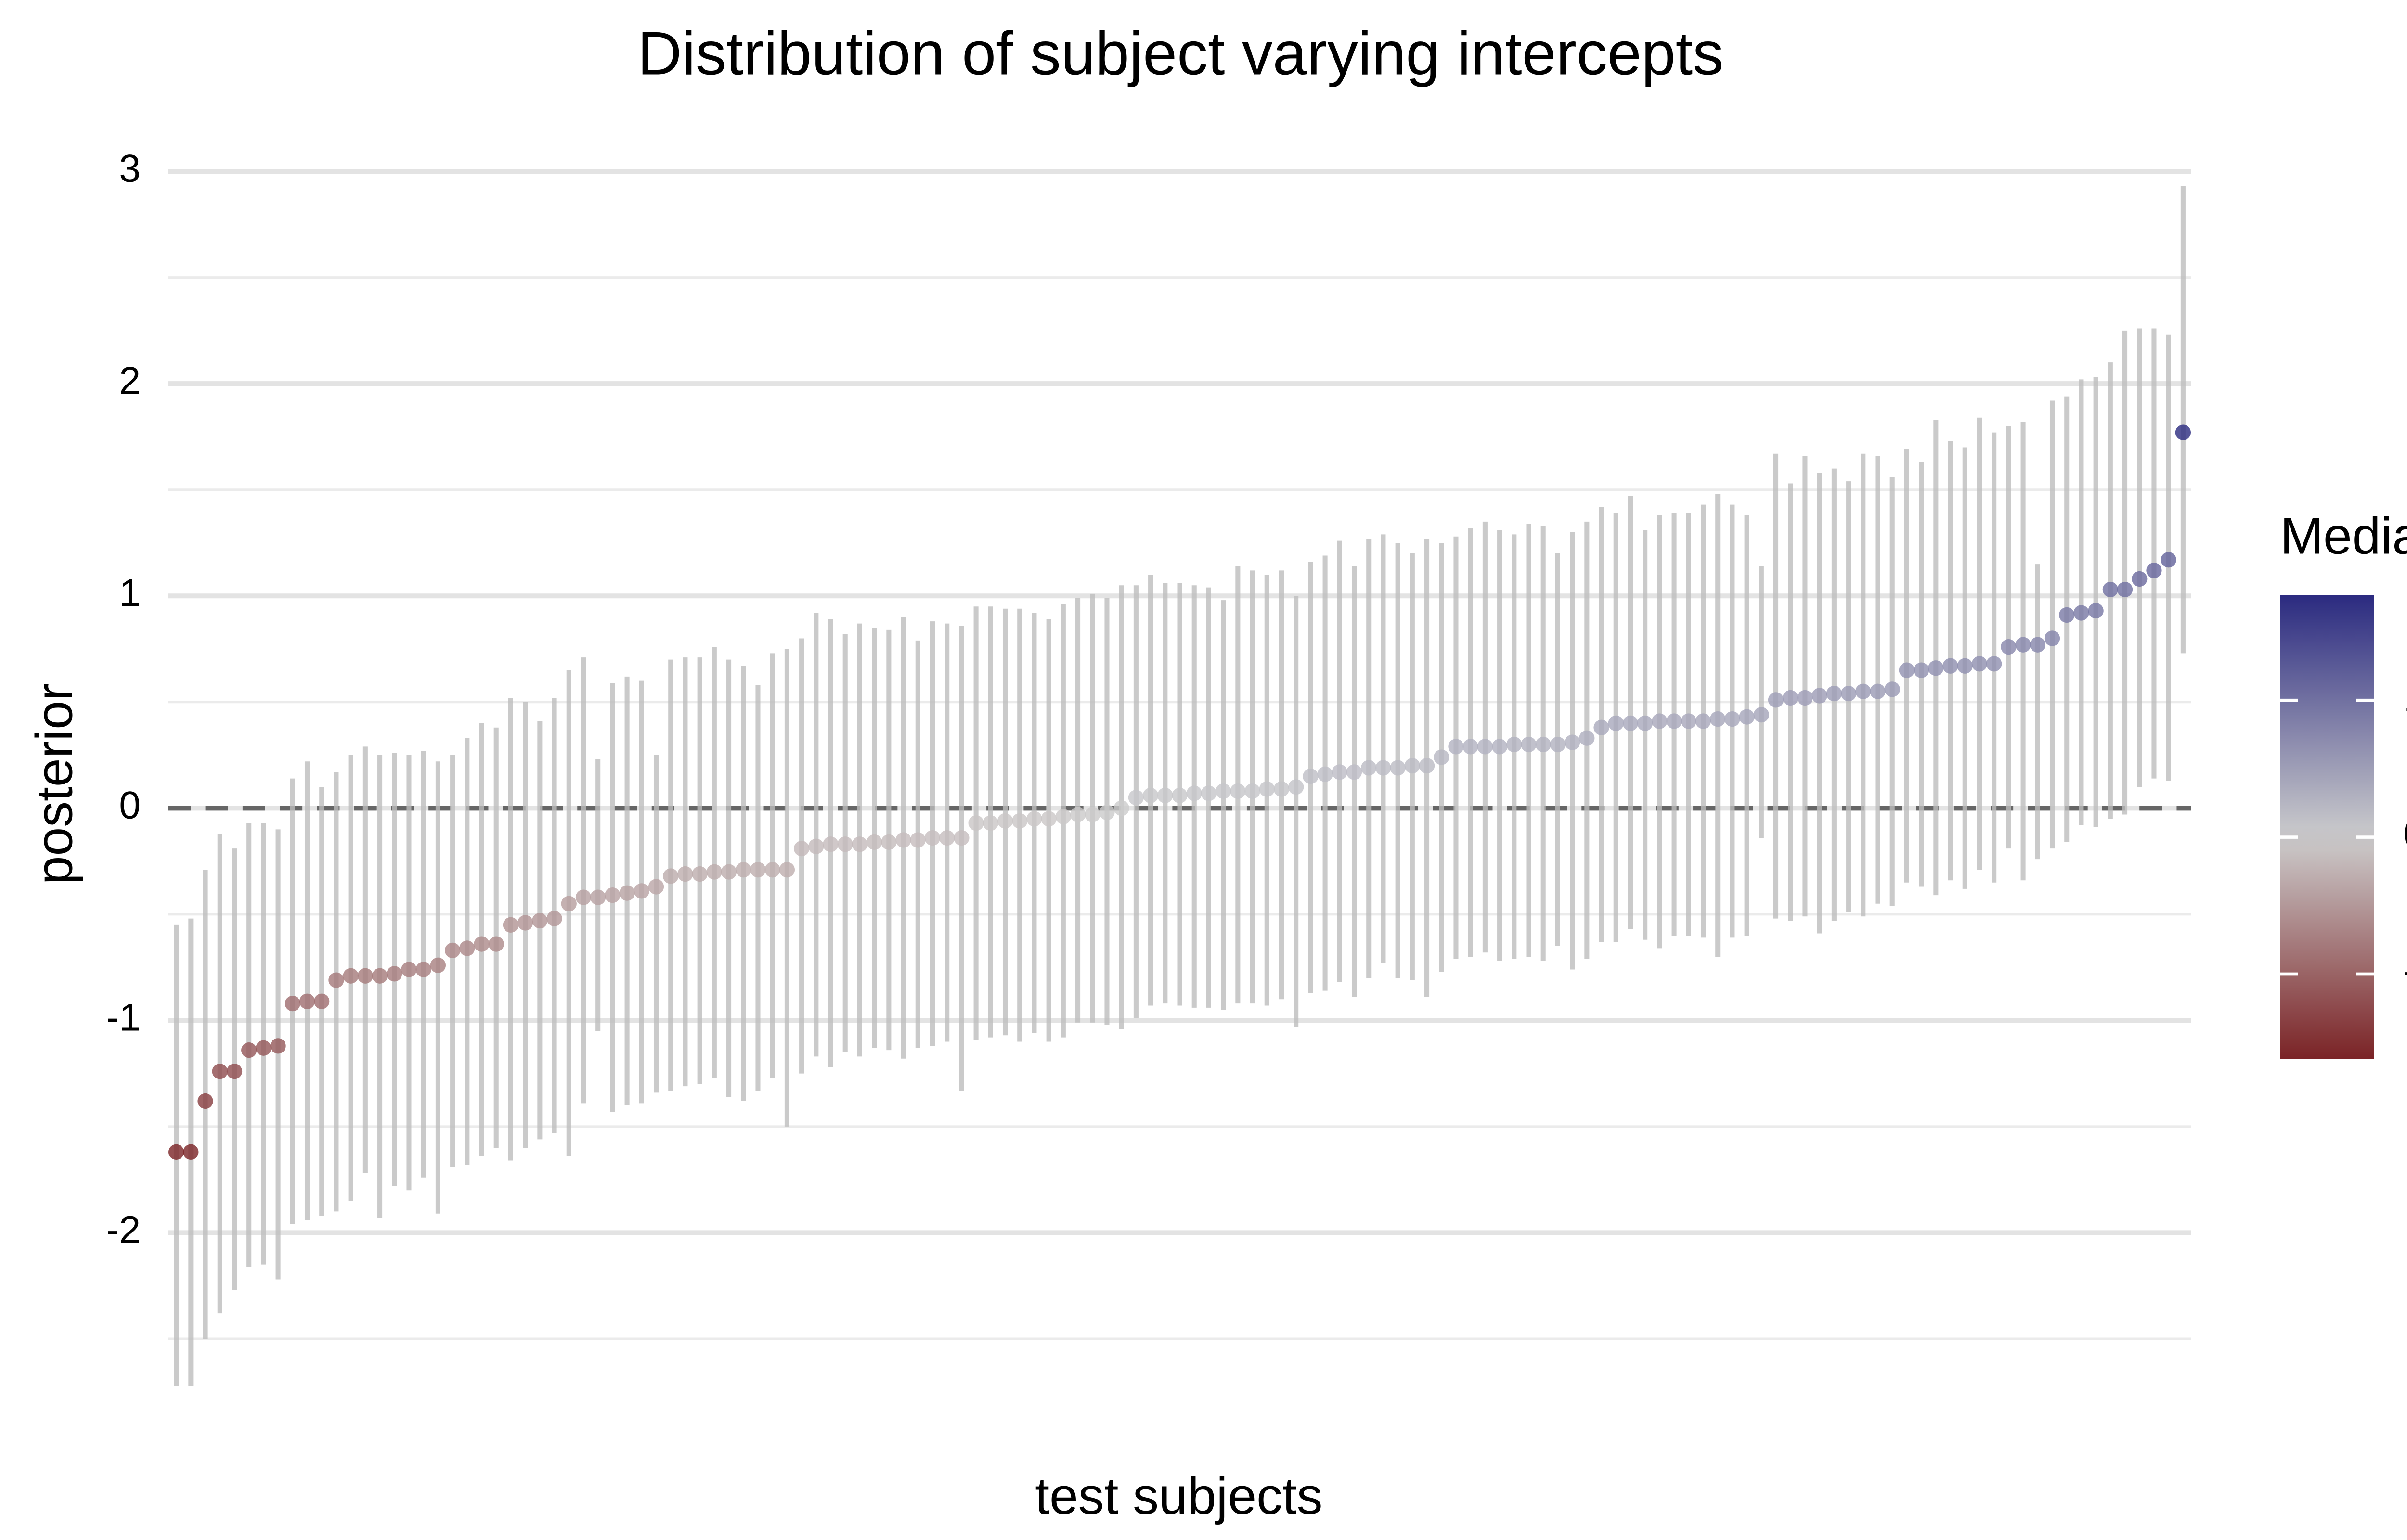 This screenshot has width=2407, height=1540. What do you see at coordinates (130, 593) in the screenshot?
I see `y-tick-label: 1` at bounding box center [130, 593].